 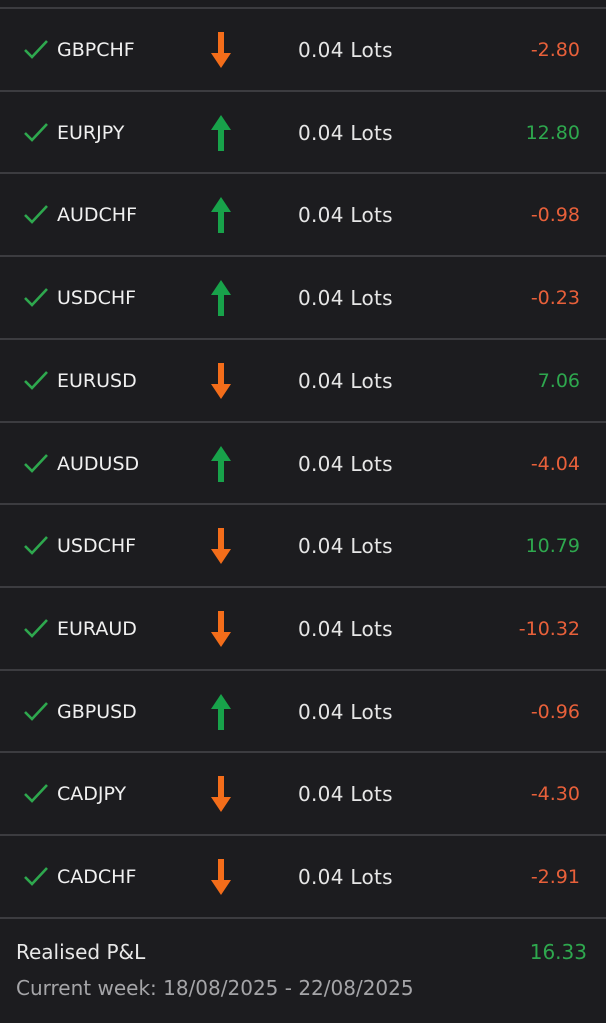 I want to click on symbol: CADCHF, so click(x=97, y=876).